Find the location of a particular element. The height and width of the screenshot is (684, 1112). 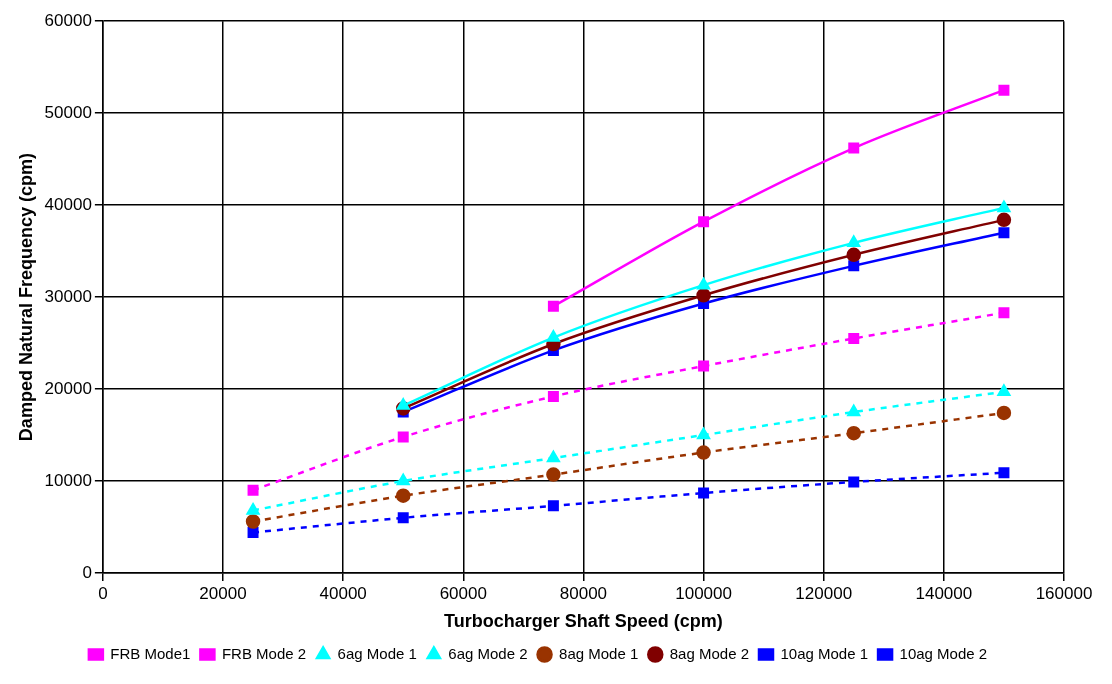

legend-label: 10ag Mode 1 is located at coordinates (824, 653).